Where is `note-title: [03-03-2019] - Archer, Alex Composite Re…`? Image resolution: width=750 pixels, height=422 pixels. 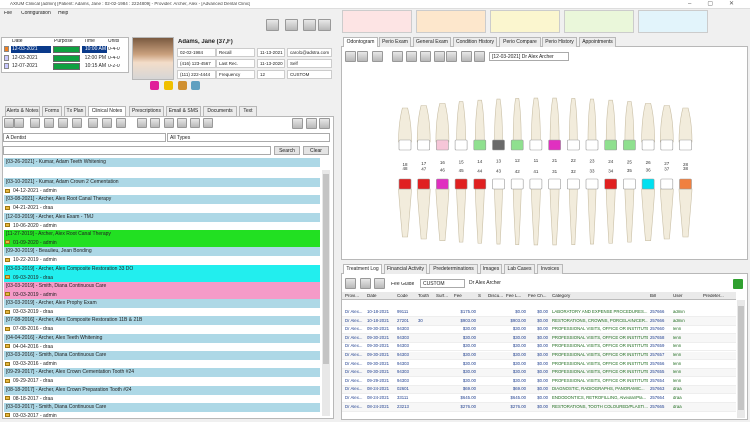 note-title: [03-03-2019] - Archer, Alex Composite Re… is located at coordinates (162, 269).